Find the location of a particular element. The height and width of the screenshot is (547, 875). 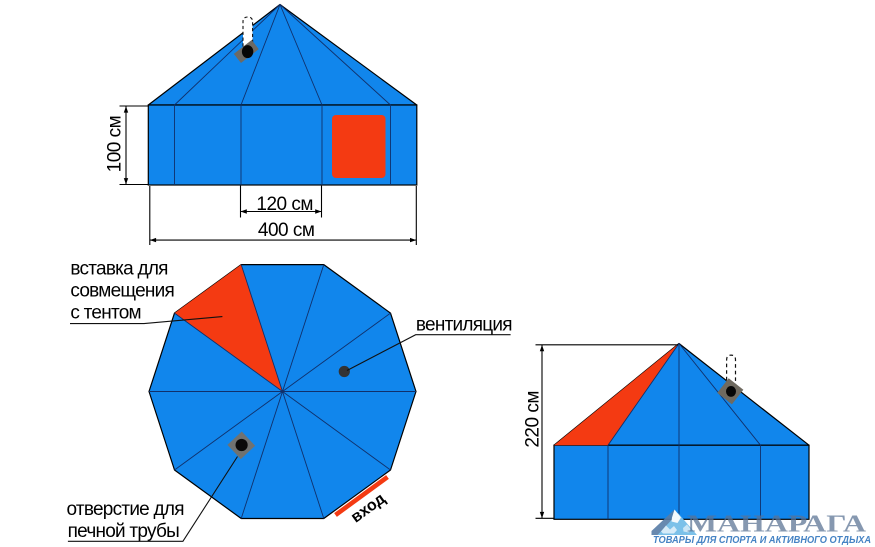

svg-text: 100 см is located at coordinates (115, 144).